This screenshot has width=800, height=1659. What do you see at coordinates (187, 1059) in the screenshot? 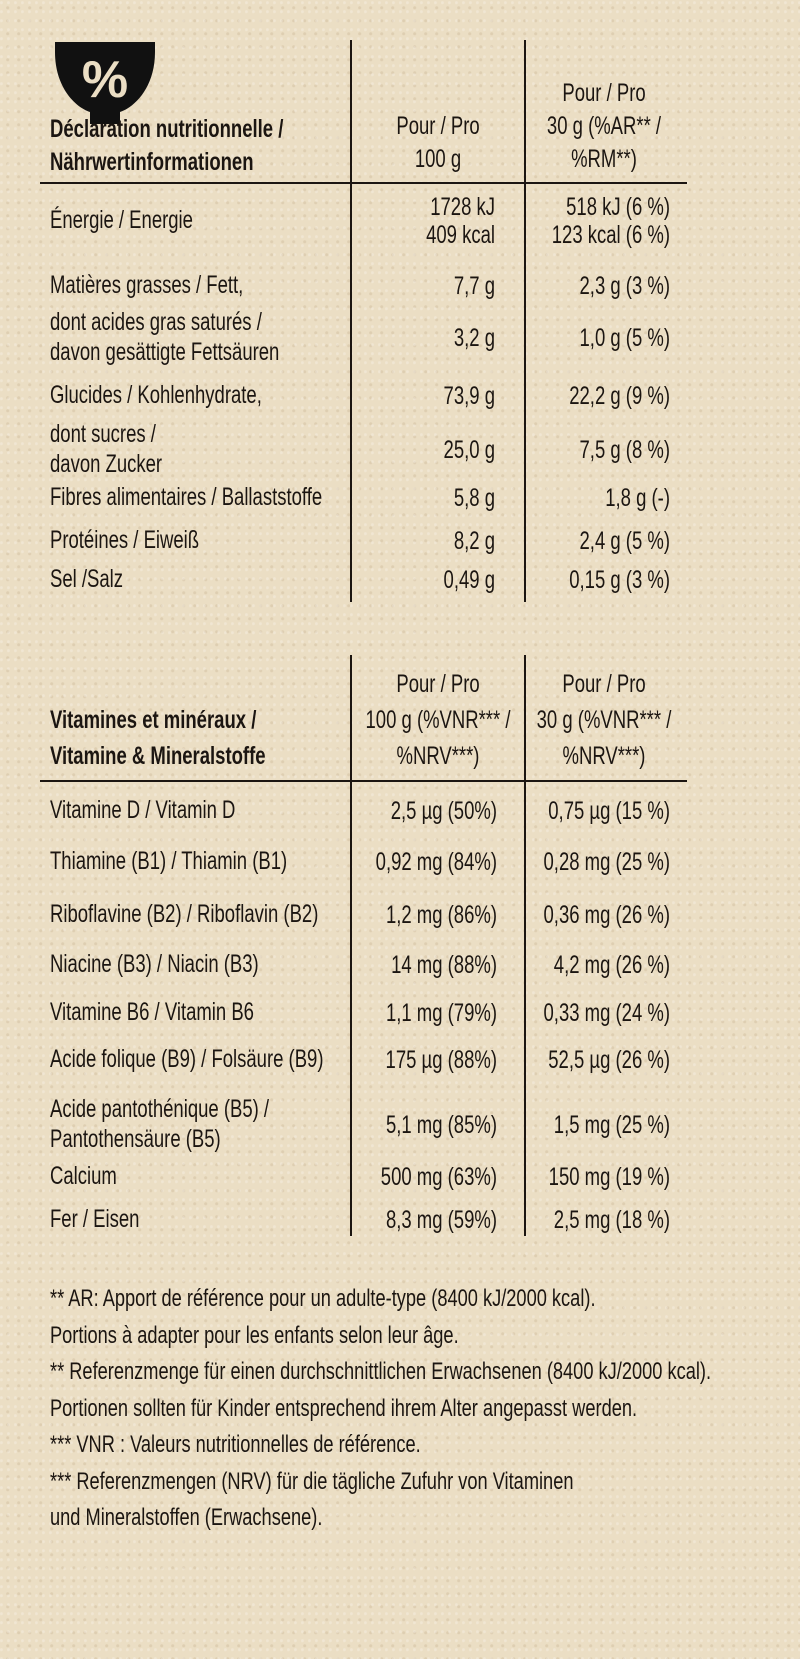
I see `nutrient-name: Acide folique (B9) / Folsäure (B9)` at bounding box center [187, 1059].